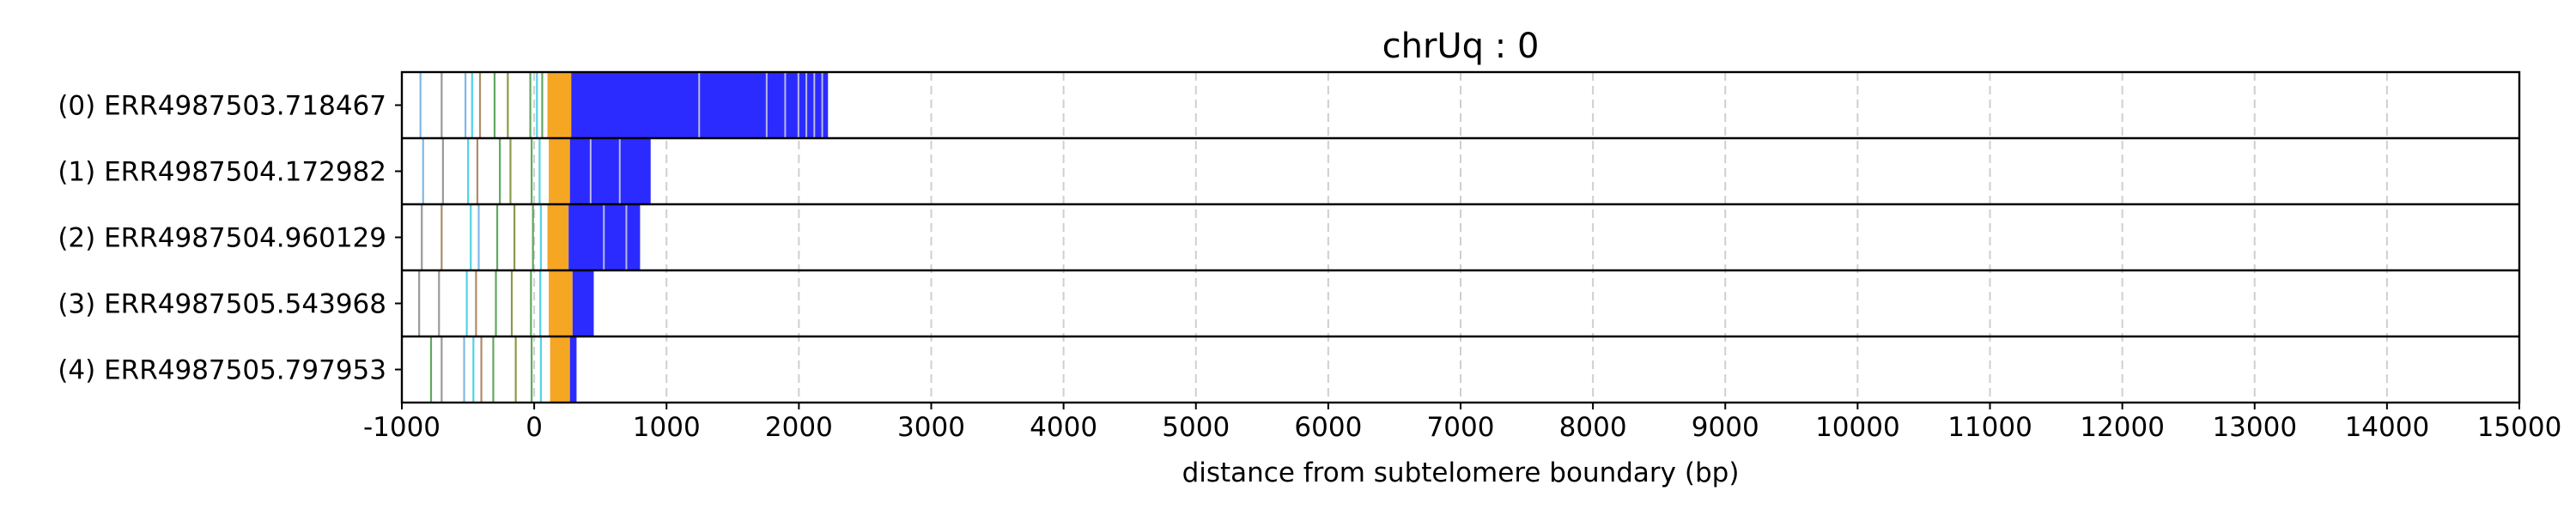  I want to click on x-tick-label: 12000, so click(2122, 427).